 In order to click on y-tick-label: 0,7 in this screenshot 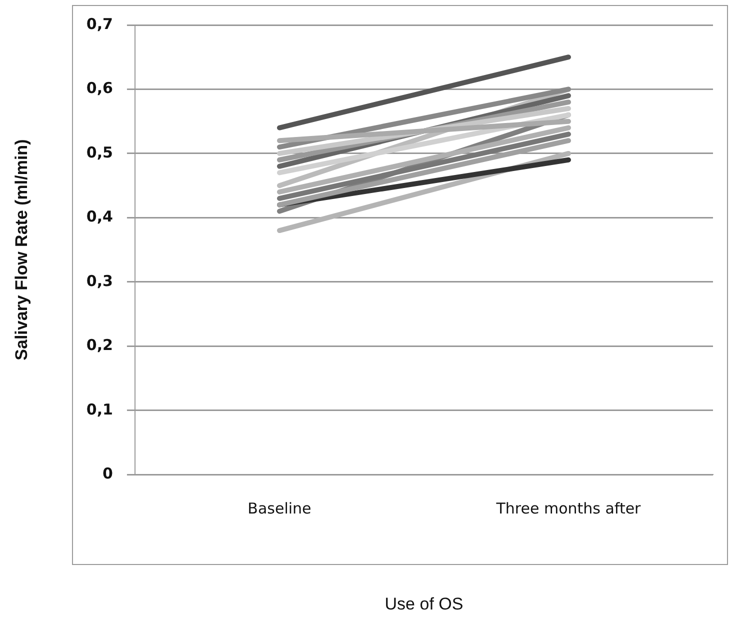, I will do `click(99, 23)`.